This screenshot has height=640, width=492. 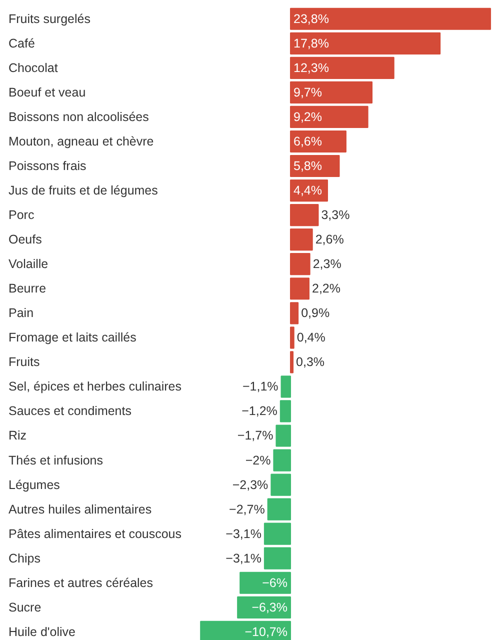 I want to click on y-tick-label: Porc, so click(x=21, y=215).